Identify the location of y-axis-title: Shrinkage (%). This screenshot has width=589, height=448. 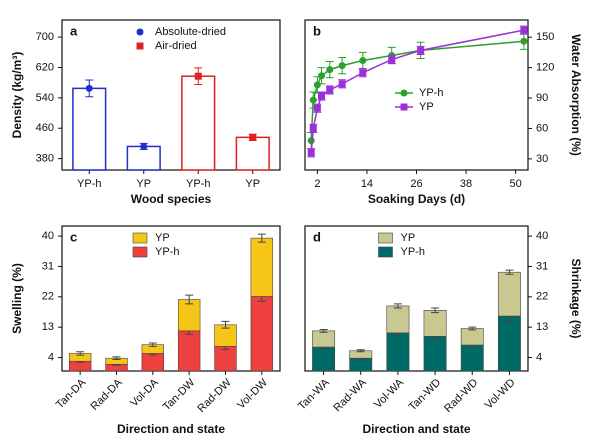
(576, 298).